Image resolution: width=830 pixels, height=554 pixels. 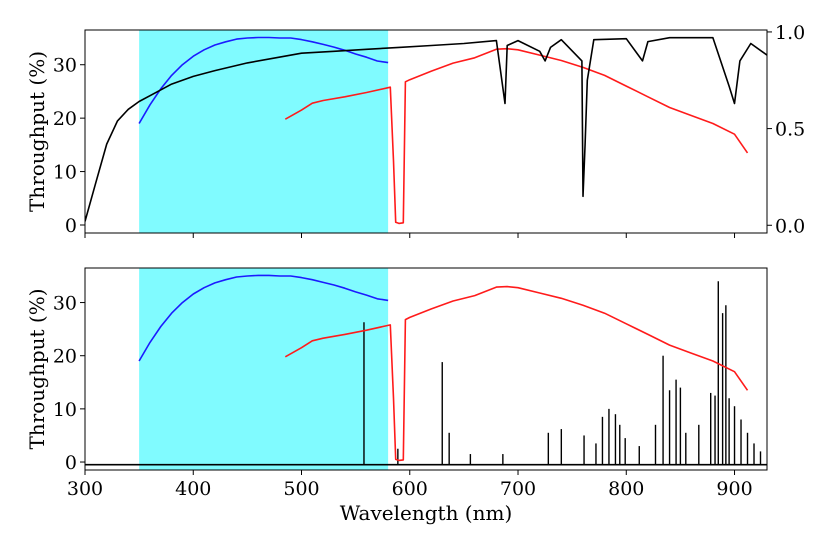 I want to click on y2-tick-label: 1.0, so click(x=790, y=33).